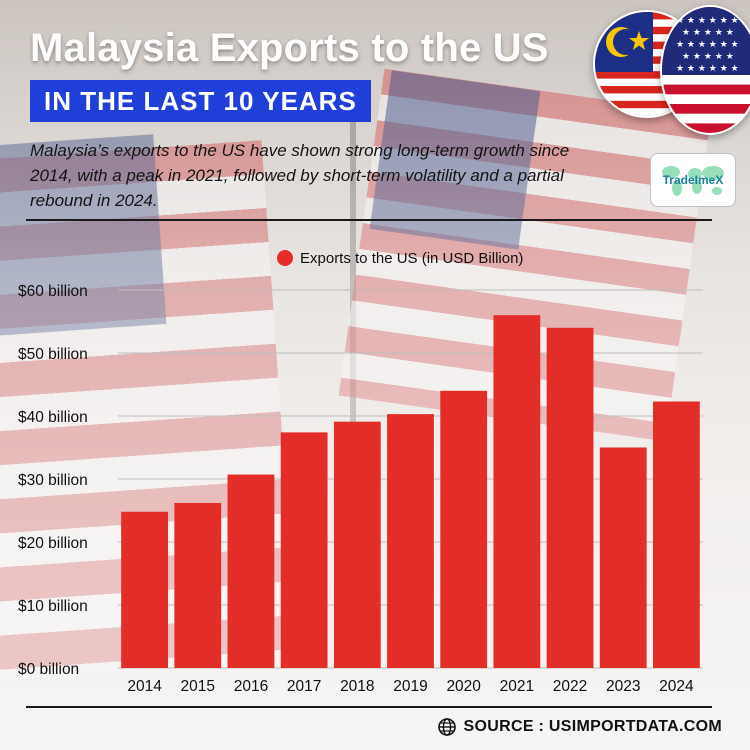  Describe the element at coordinates (464, 529) in the screenshot. I see `bar-2020` at that location.